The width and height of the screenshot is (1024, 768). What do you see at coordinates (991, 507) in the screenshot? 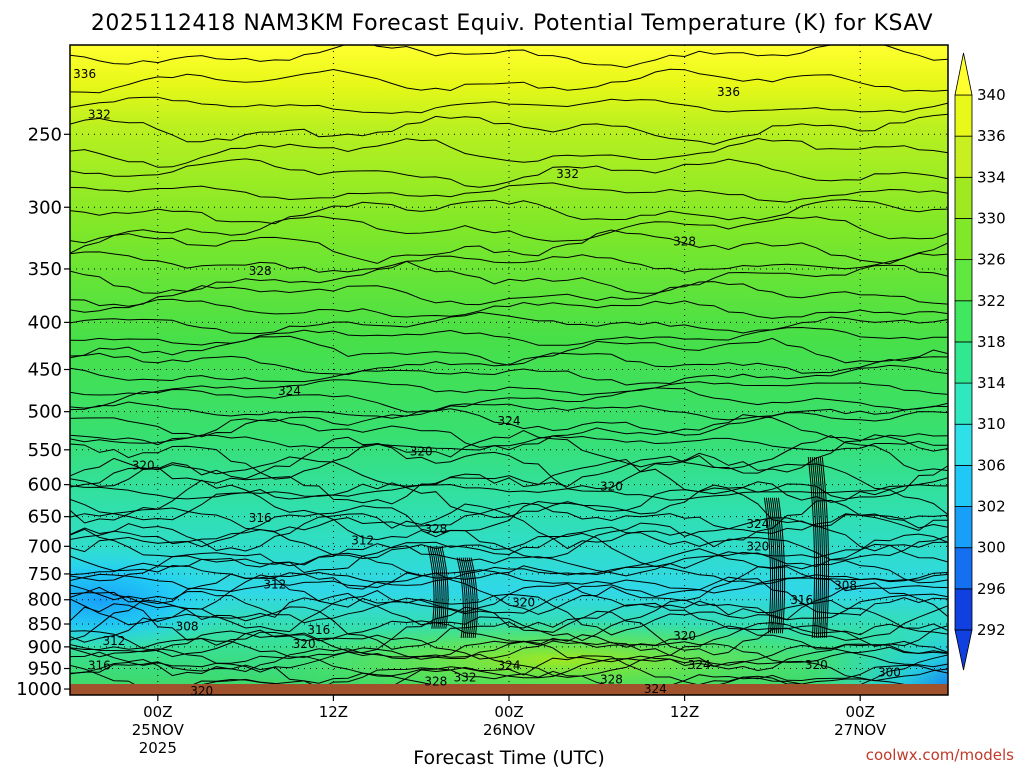
I see `colorbar-tick-label: 302` at bounding box center [991, 507].